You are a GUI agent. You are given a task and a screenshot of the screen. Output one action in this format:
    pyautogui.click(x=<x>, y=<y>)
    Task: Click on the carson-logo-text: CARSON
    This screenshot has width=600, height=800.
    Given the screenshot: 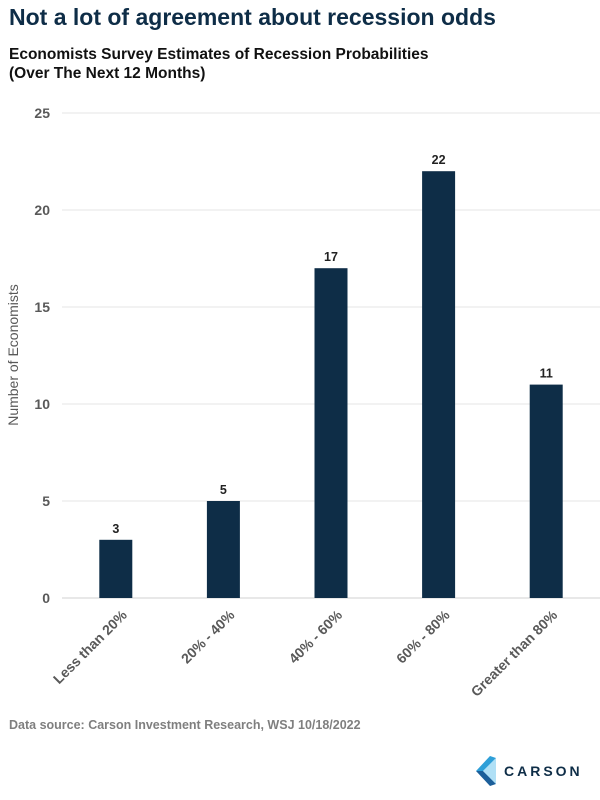 What is the action you would take?
    pyautogui.click(x=543, y=771)
    